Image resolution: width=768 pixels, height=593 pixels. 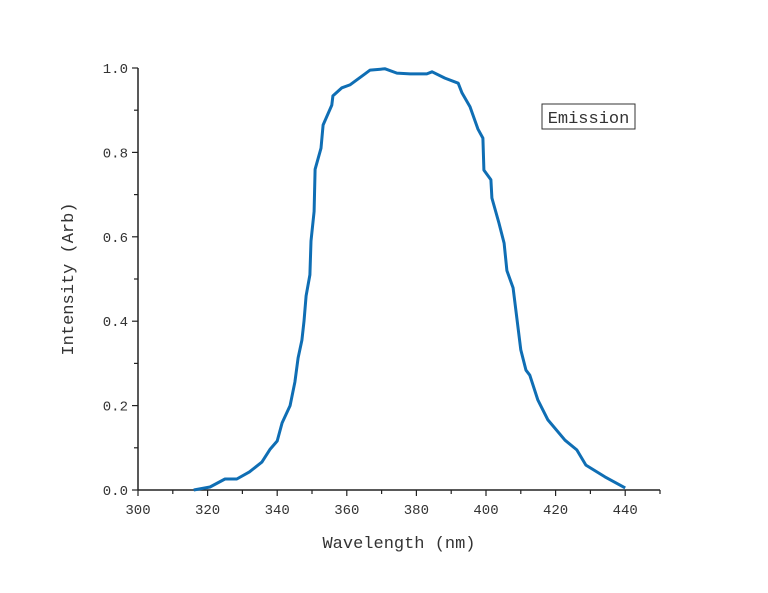 I want to click on legend: Emission, so click(x=588, y=116).